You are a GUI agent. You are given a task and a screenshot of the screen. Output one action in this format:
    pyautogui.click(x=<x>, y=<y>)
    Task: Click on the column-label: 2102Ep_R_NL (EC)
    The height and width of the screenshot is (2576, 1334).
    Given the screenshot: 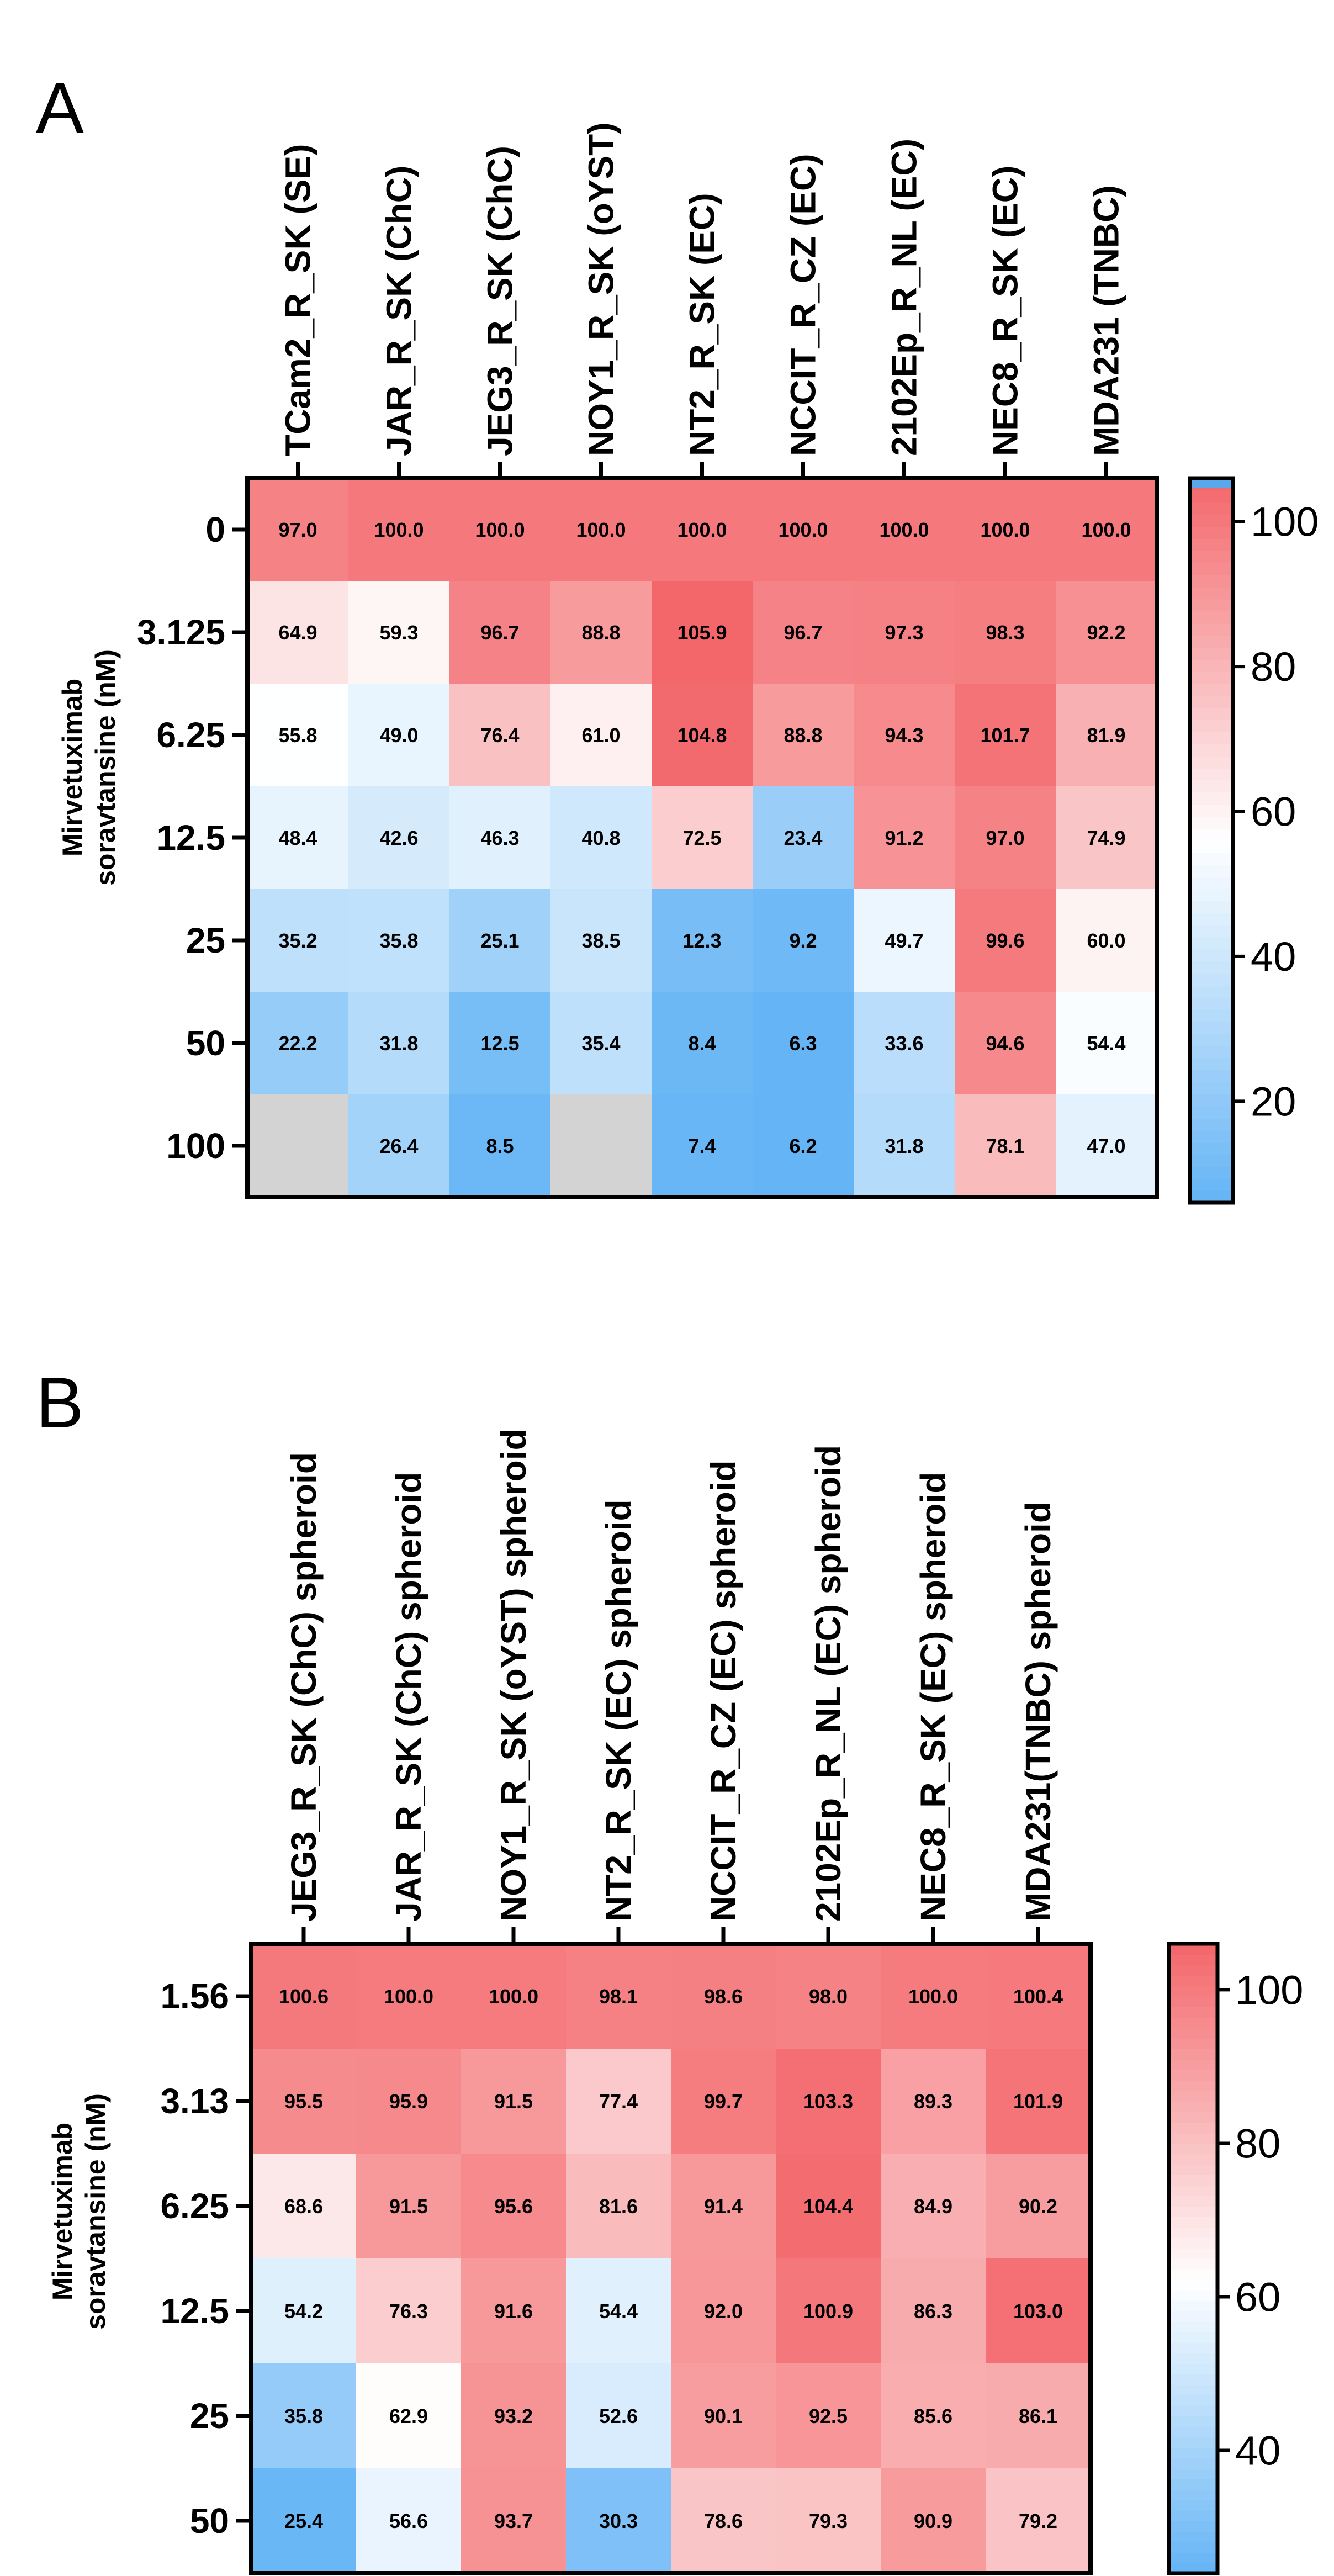 What is the action you would take?
    pyautogui.click(x=904, y=297)
    